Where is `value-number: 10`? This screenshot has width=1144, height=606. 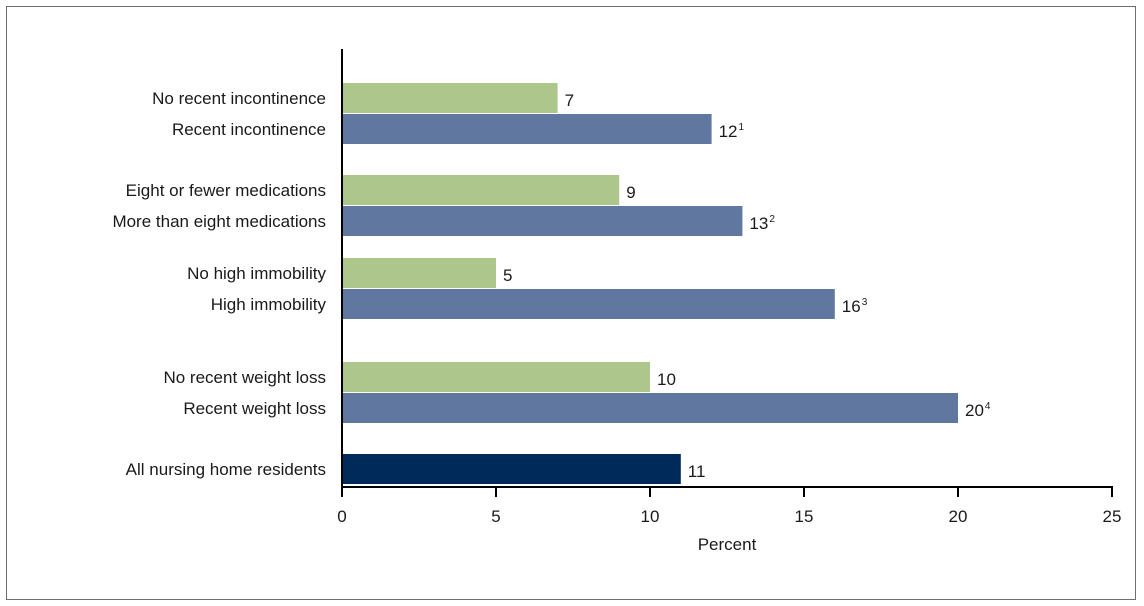
value-number: 10 is located at coordinates (666, 379).